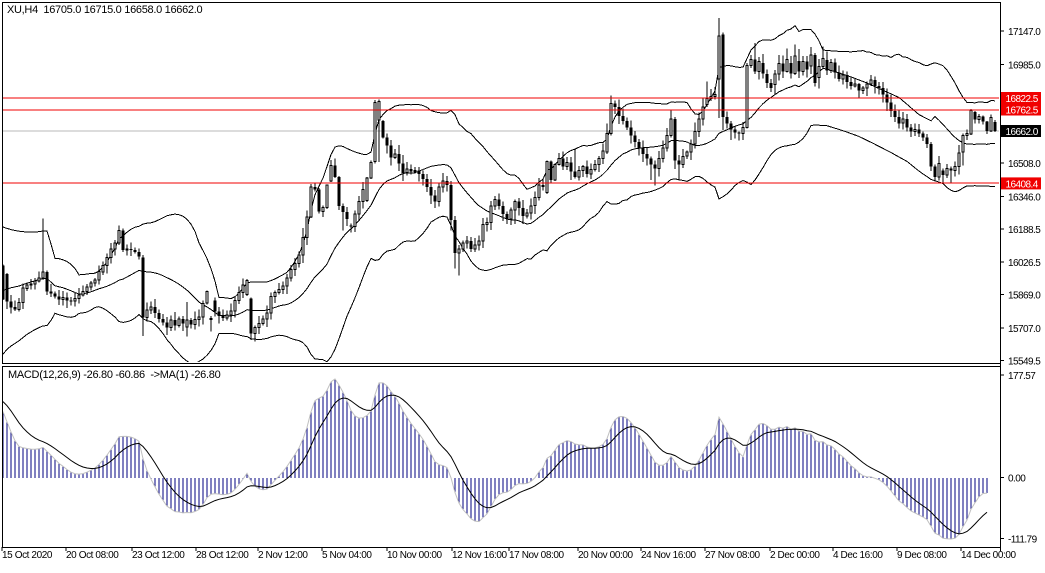 Image resolution: width=1045 pixels, height=573 pixels. I want to click on svg-text: 15 Oct 2020, so click(27, 555).